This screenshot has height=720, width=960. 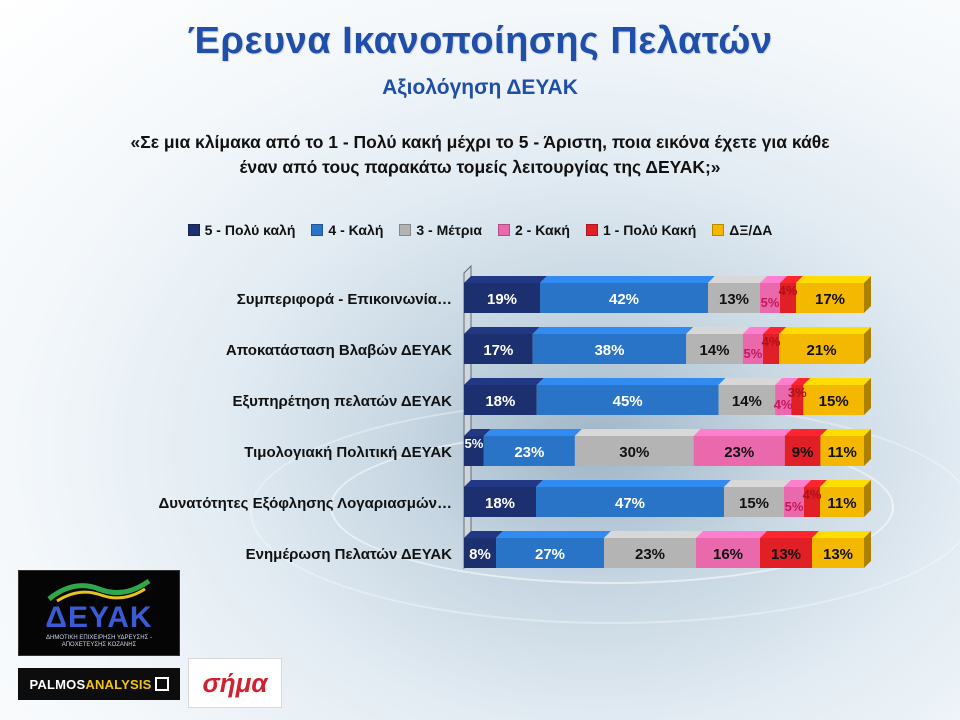 I want to click on data-label: 9%, so click(x=803, y=452).